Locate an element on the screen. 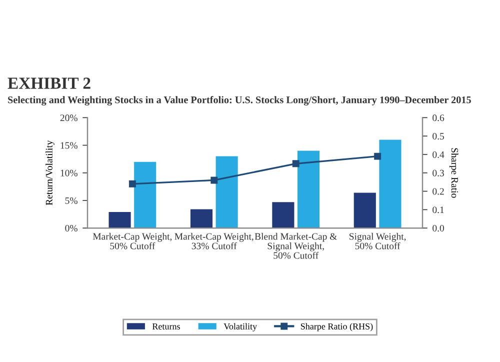  y2-tick-label: 0.0 is located at coordinates (438, 228).